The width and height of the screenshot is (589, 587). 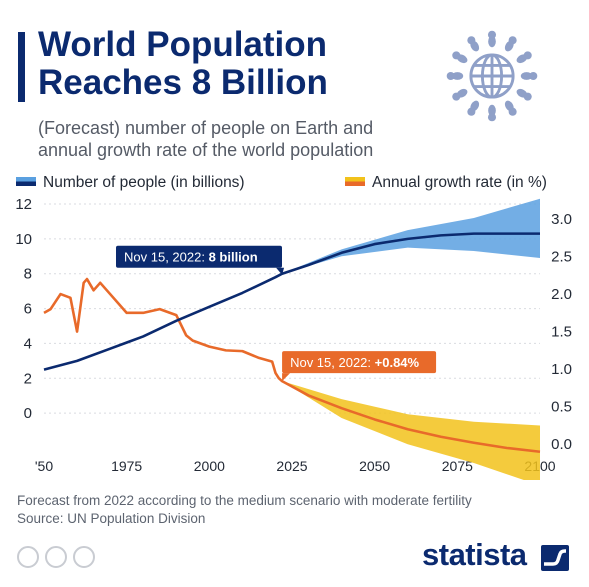 What do you see at coordinates (397, 362) in the screenshot?
I see `callout-growth-value: +0.84%` at bounding box center [397, 362].